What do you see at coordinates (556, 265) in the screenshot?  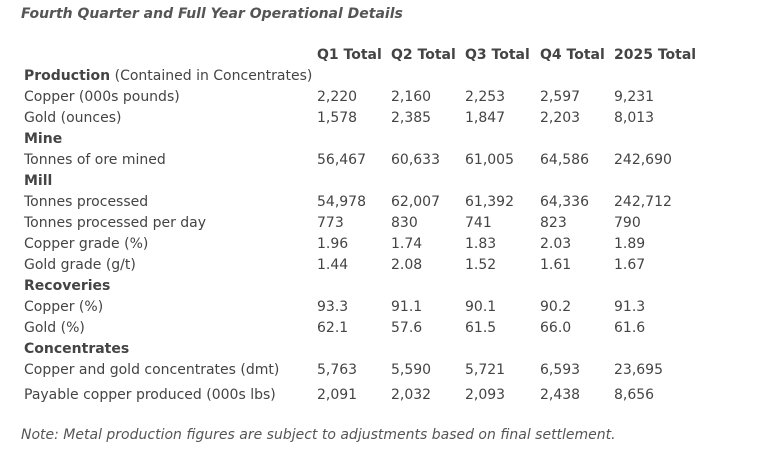 I see `cell-q4: 1.61` at bounding box center [556, 265].